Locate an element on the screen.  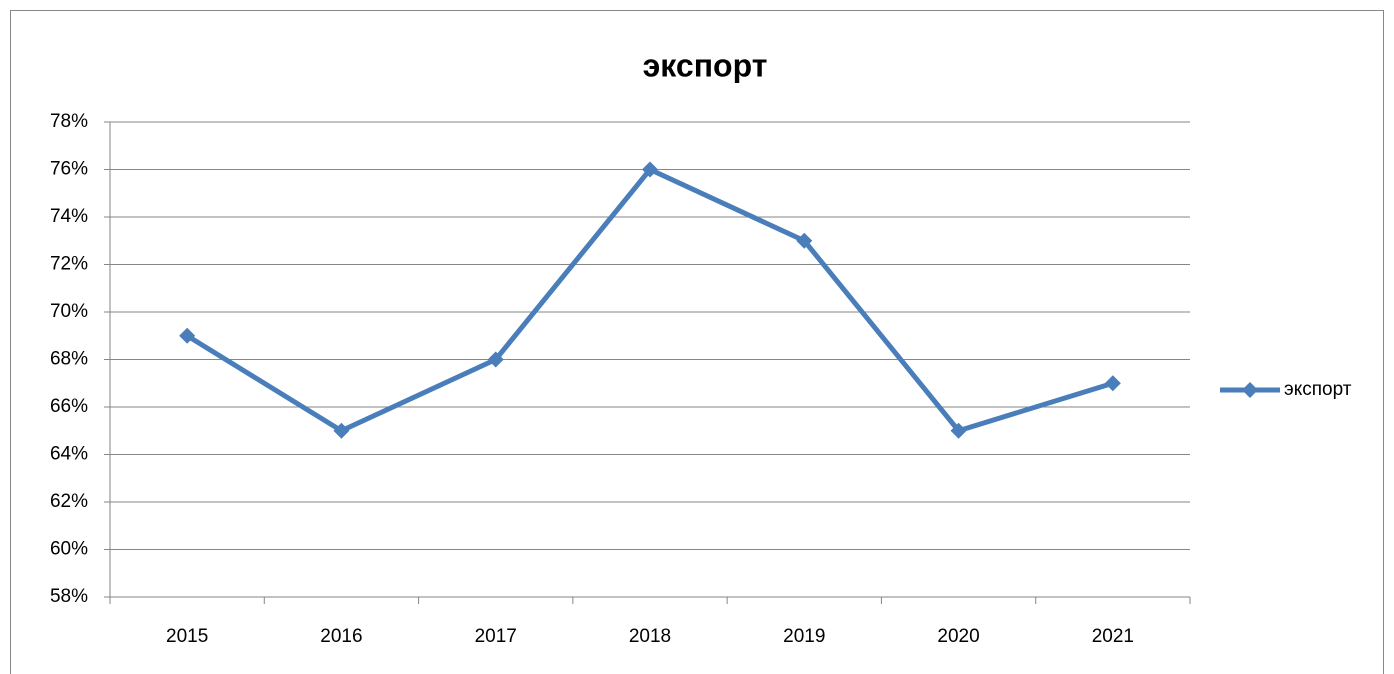
y-tick-label: 78% is located at coordinates (69, 121).